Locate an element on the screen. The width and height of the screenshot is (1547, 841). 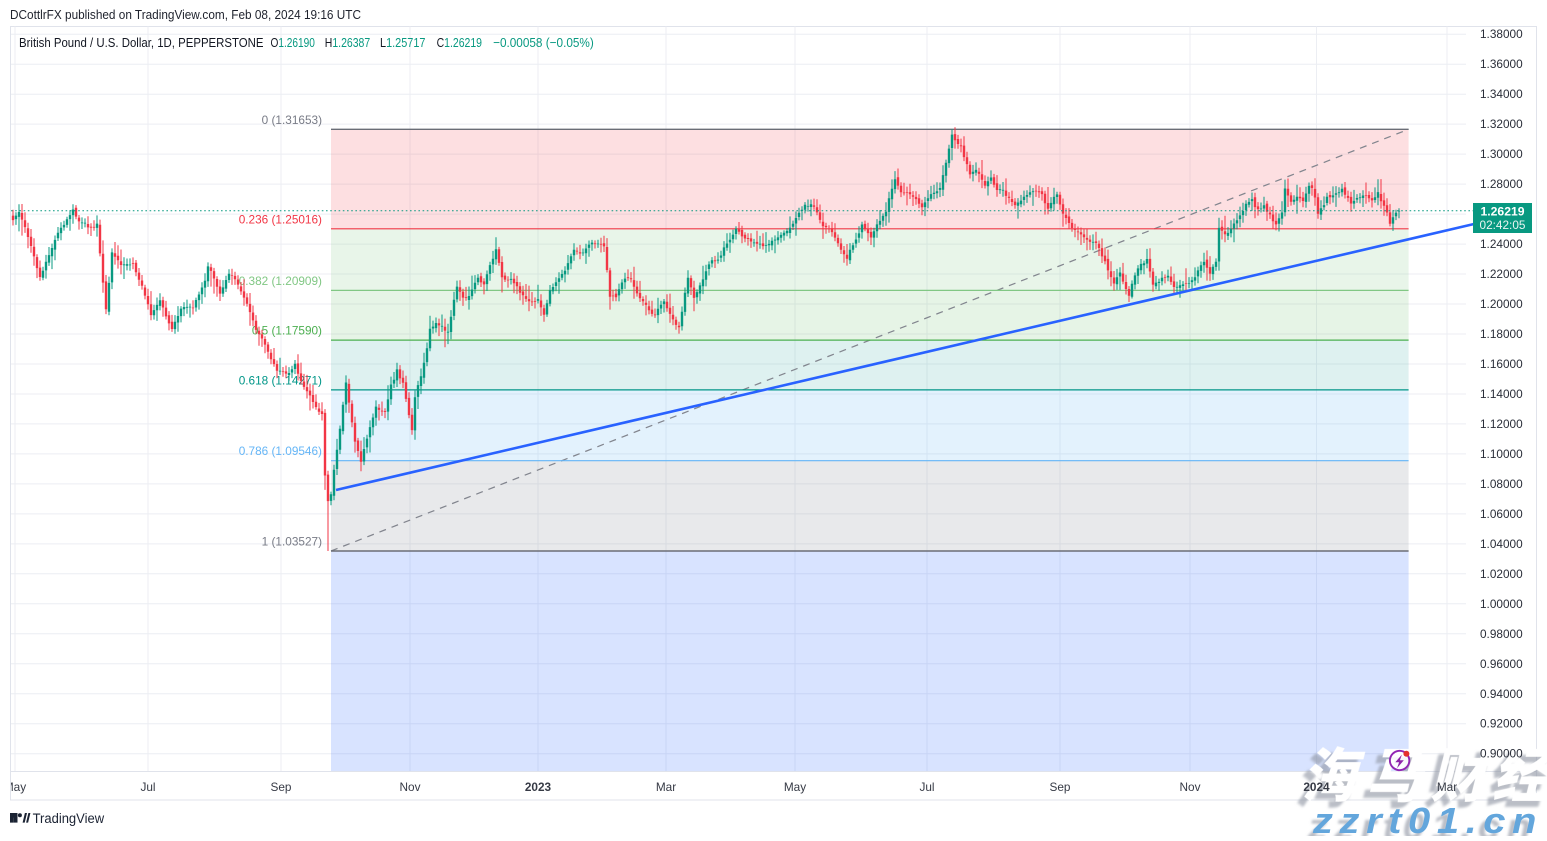
svg-text: 1.14000 is located at coordinates (1501, 394).